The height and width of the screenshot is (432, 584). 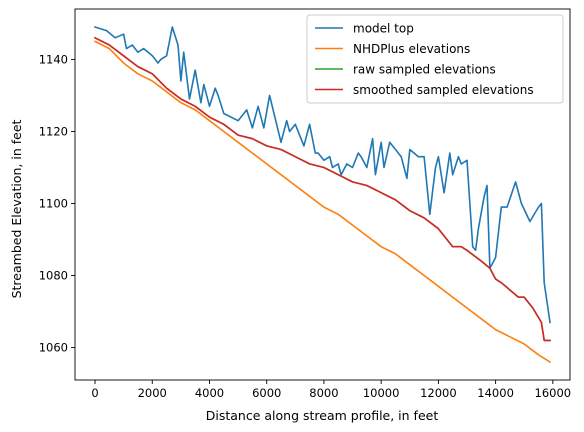 What do you see at coordinates (323, 393) in the screenshot?
I see `x-tick-label: 8000` at bounding box center [323, 393].